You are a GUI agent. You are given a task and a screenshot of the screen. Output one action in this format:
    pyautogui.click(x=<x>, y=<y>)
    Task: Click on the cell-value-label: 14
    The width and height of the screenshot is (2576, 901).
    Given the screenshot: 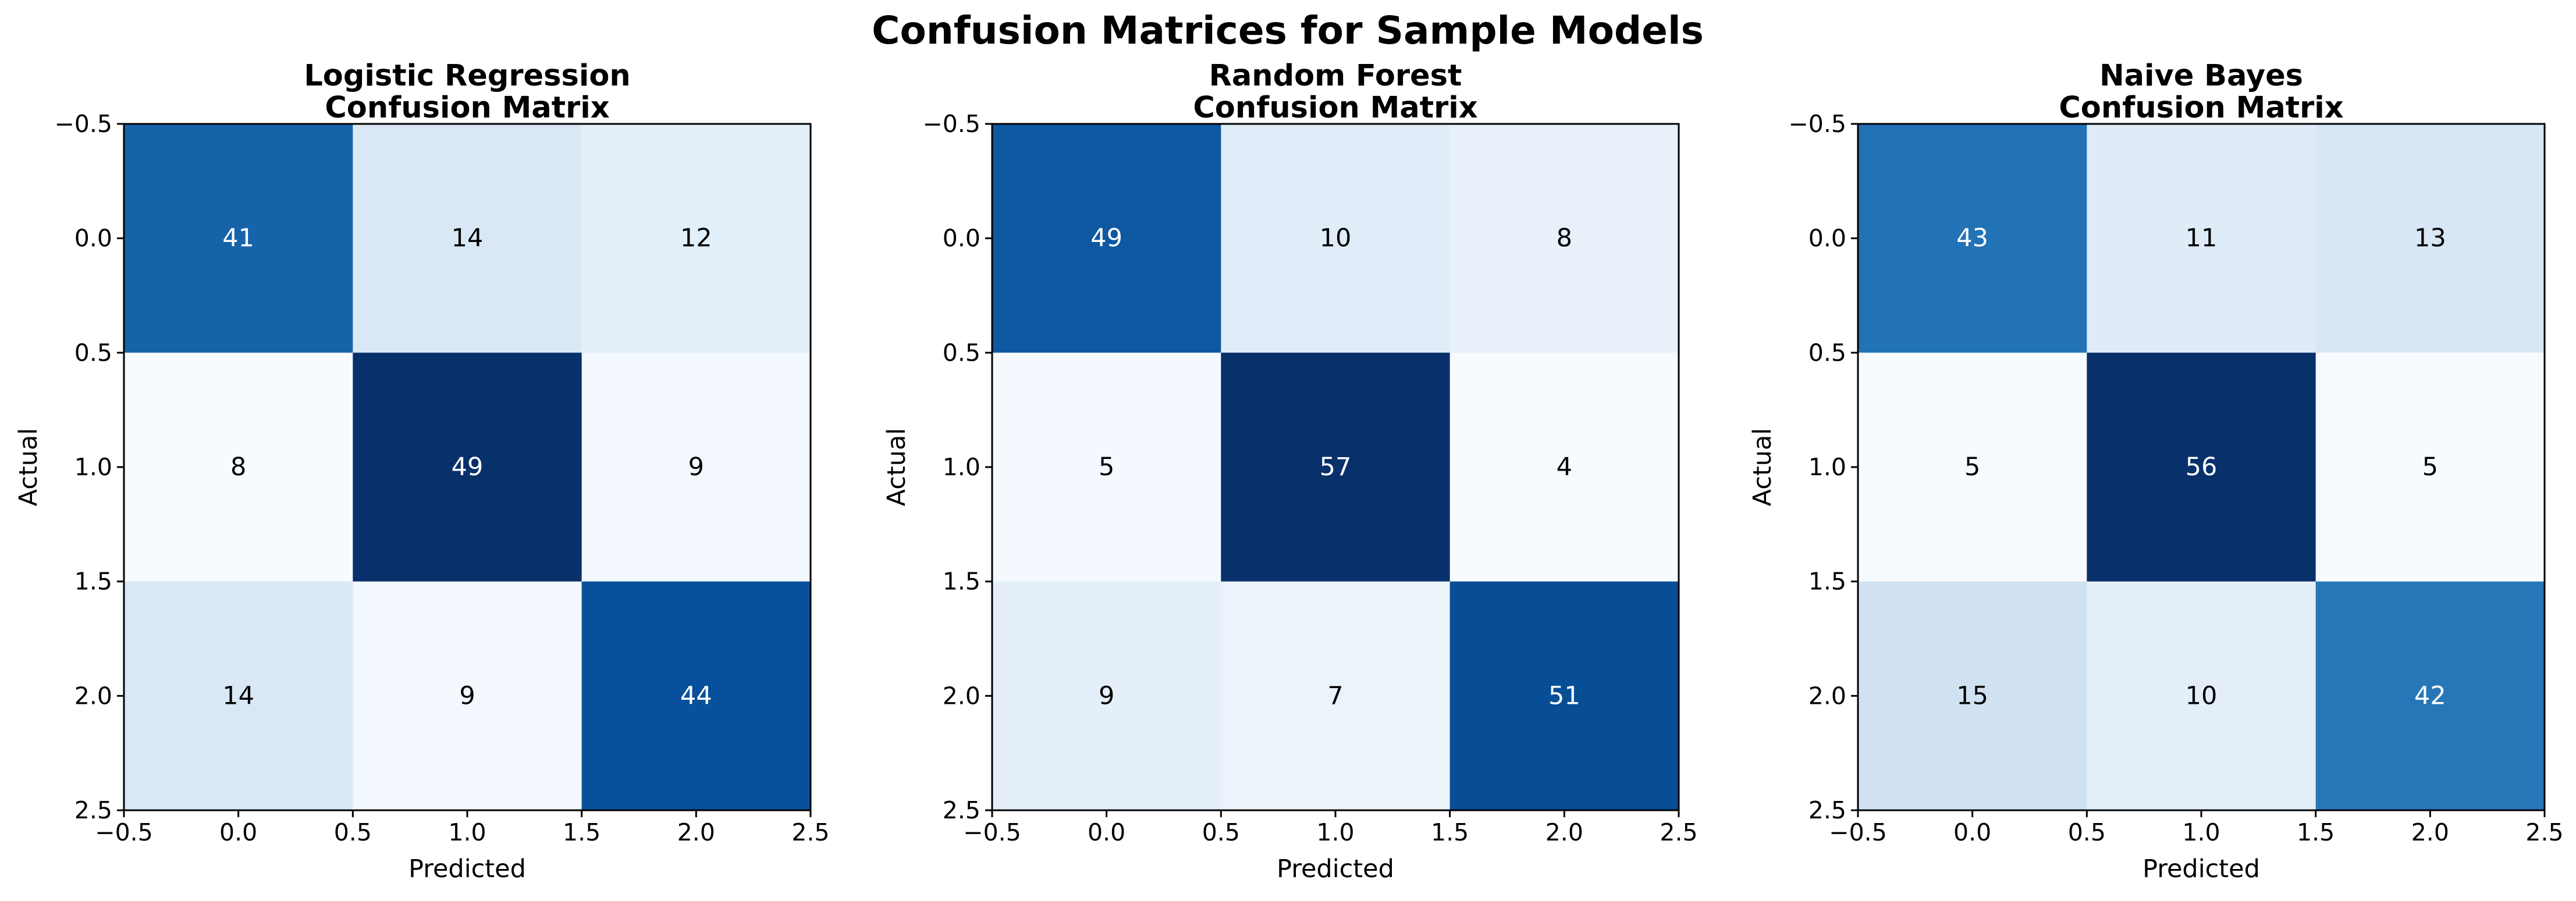 What is the action you would take?
    pyautogui.click(x=468, y=239)
    